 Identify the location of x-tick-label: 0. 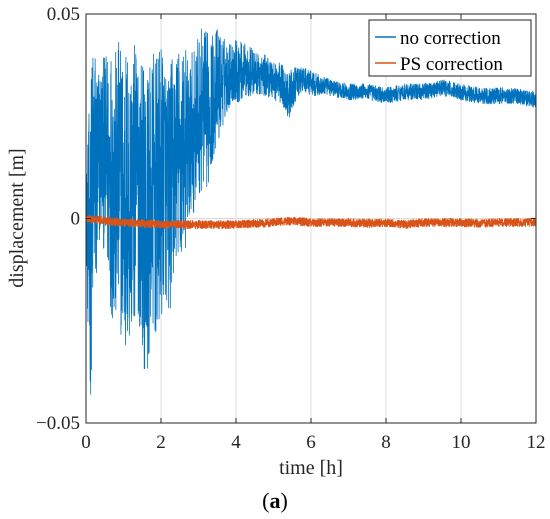
(86, 442).